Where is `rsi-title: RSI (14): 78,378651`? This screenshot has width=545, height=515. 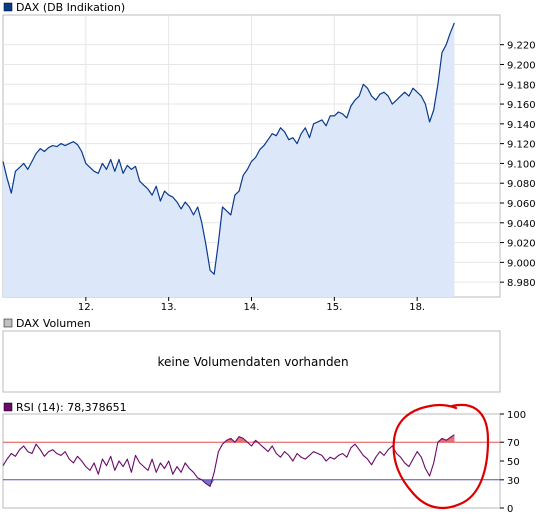
rsi-title: RSI (14): 78,378651 is located at coordinates (71, 407).